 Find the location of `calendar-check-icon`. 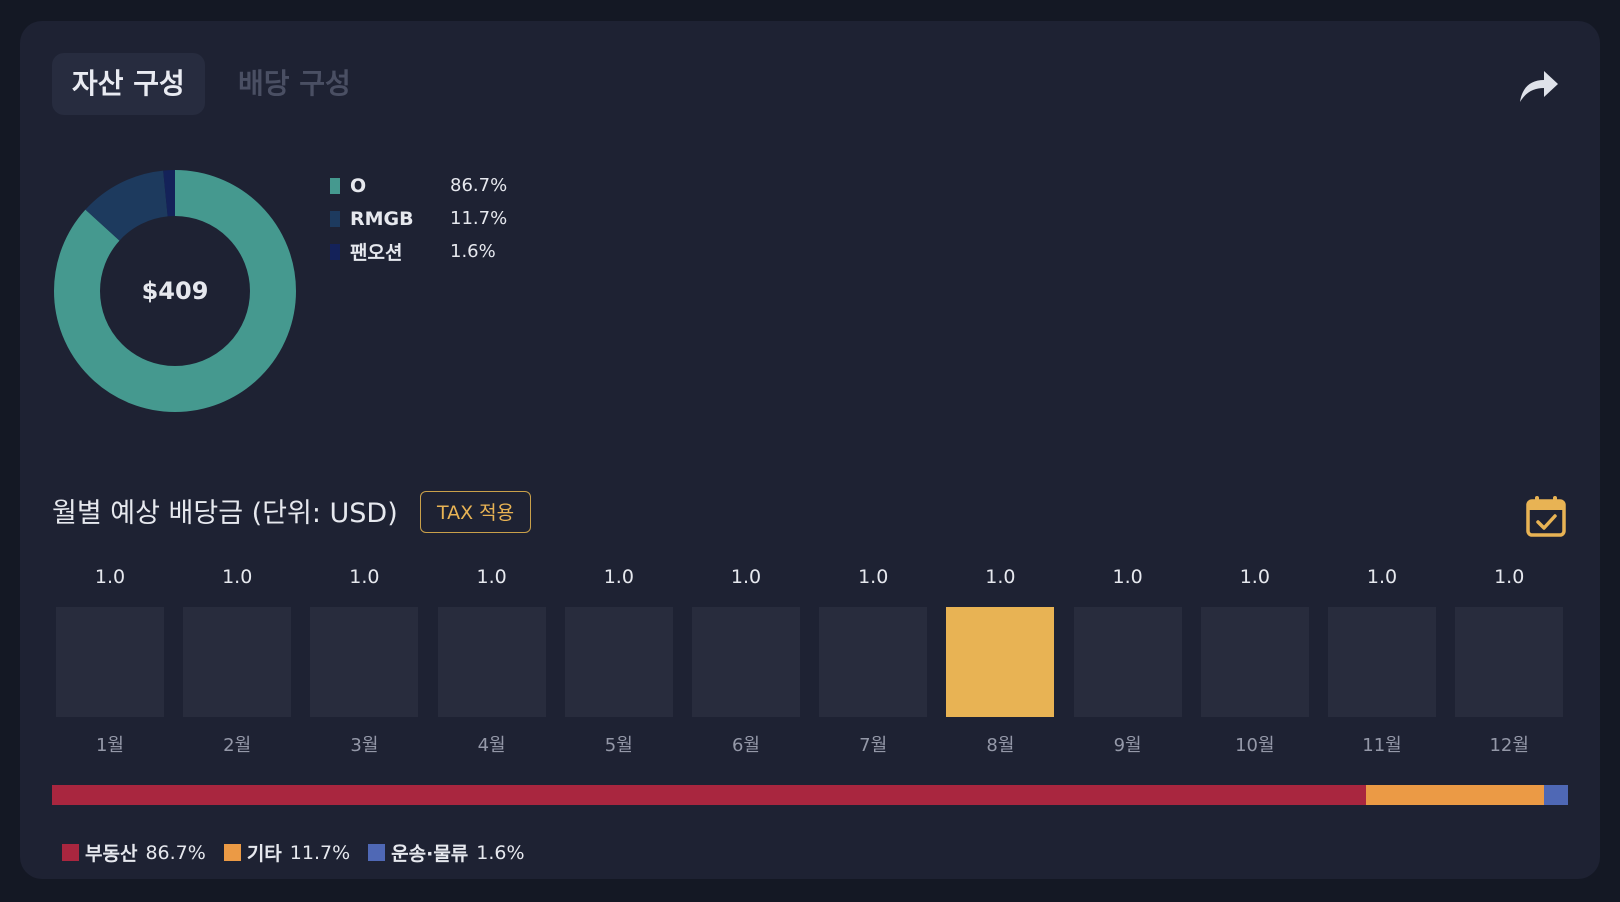

calendar-check-icon is located at coordinates (1546, 516).